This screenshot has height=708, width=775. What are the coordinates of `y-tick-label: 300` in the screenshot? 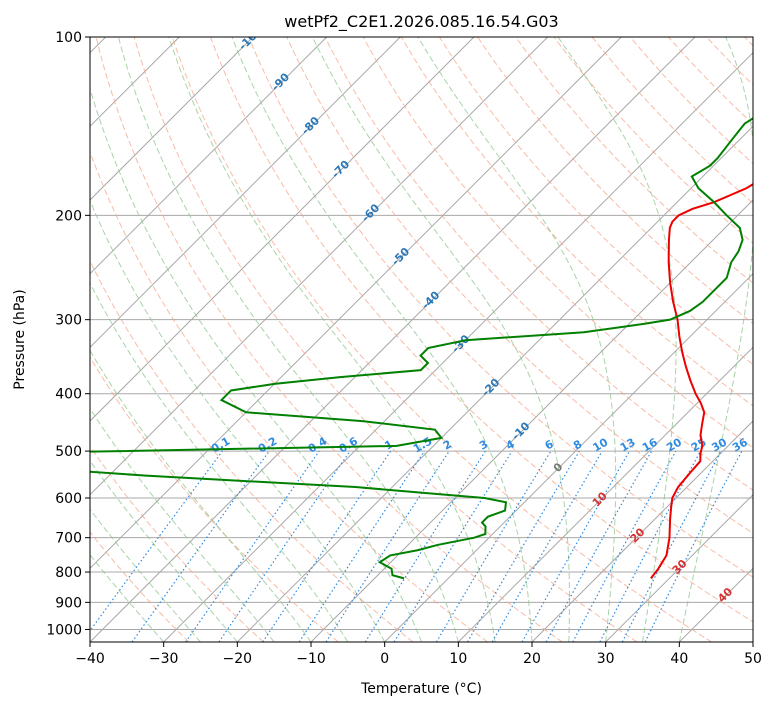 It's located at (68, 321).